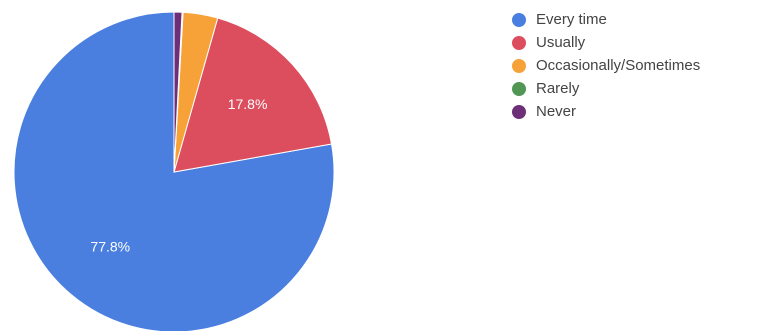 This screenshot has width=779, height=331. I want to click on legend-item: Usually, so click(549, 42).